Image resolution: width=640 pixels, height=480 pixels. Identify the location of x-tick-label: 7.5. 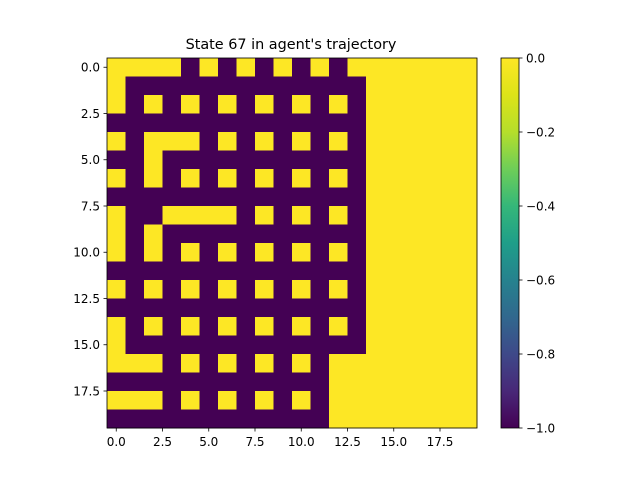
(254, 442).